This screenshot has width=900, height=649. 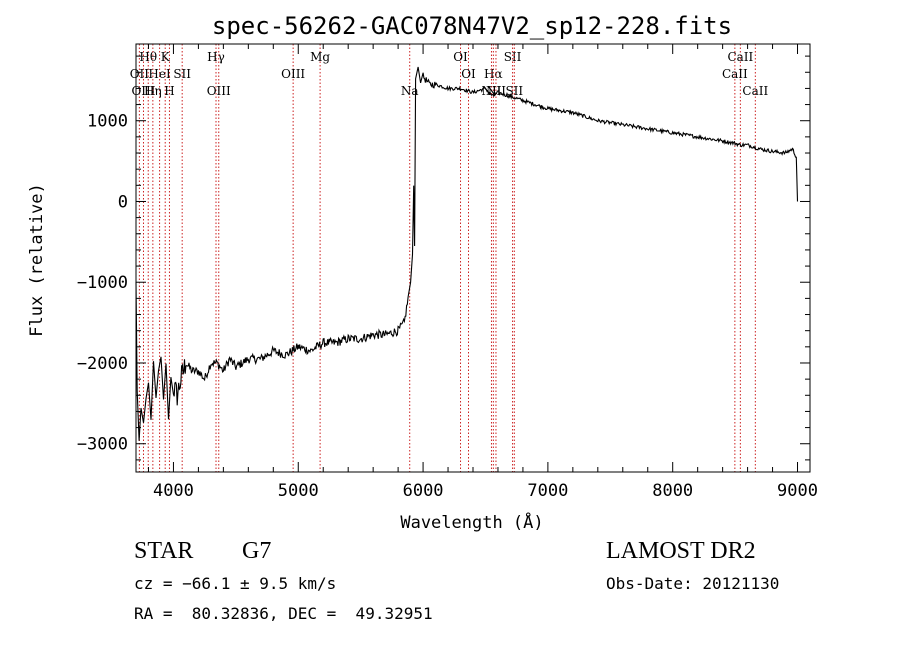 I want to click on observation-date: Obs-Date: 20121130, so click(x=693, y=583).